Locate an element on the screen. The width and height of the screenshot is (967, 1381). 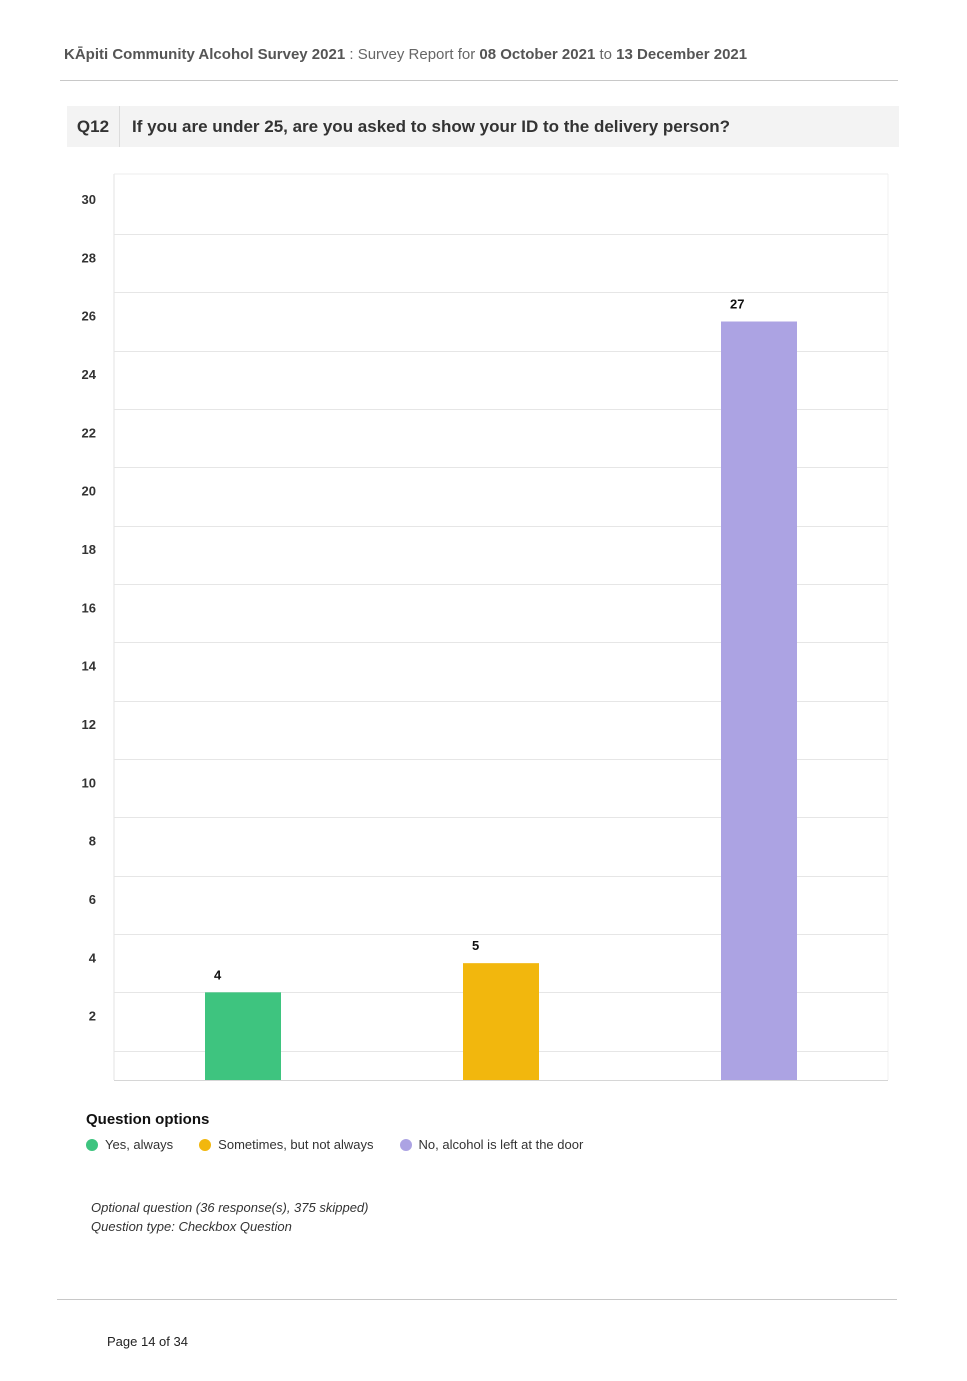
legend-label: Sometimes, but not always is located at coordinates (296, 1144).